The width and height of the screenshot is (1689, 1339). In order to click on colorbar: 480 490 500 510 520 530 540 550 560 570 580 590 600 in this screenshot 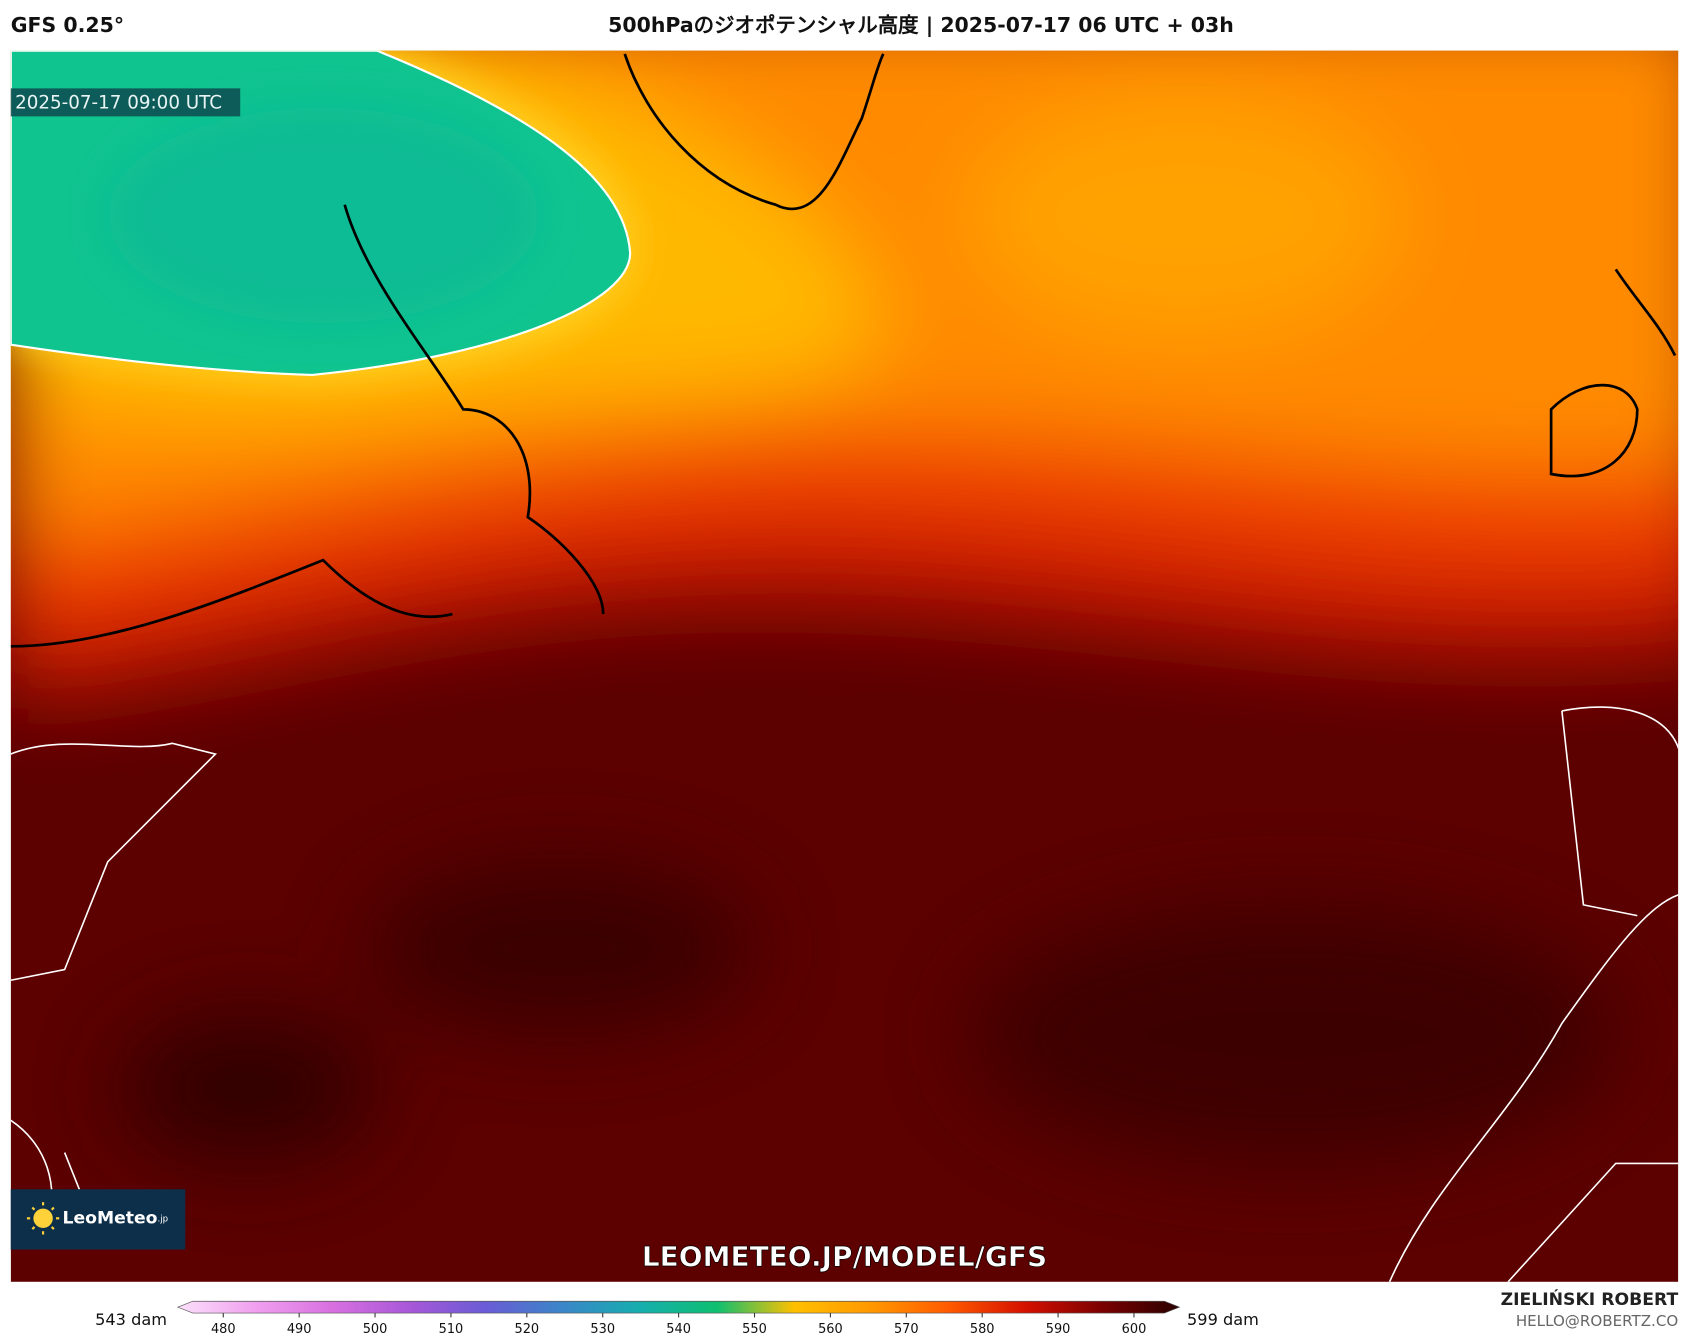, I will do `click(678, 1318)`.